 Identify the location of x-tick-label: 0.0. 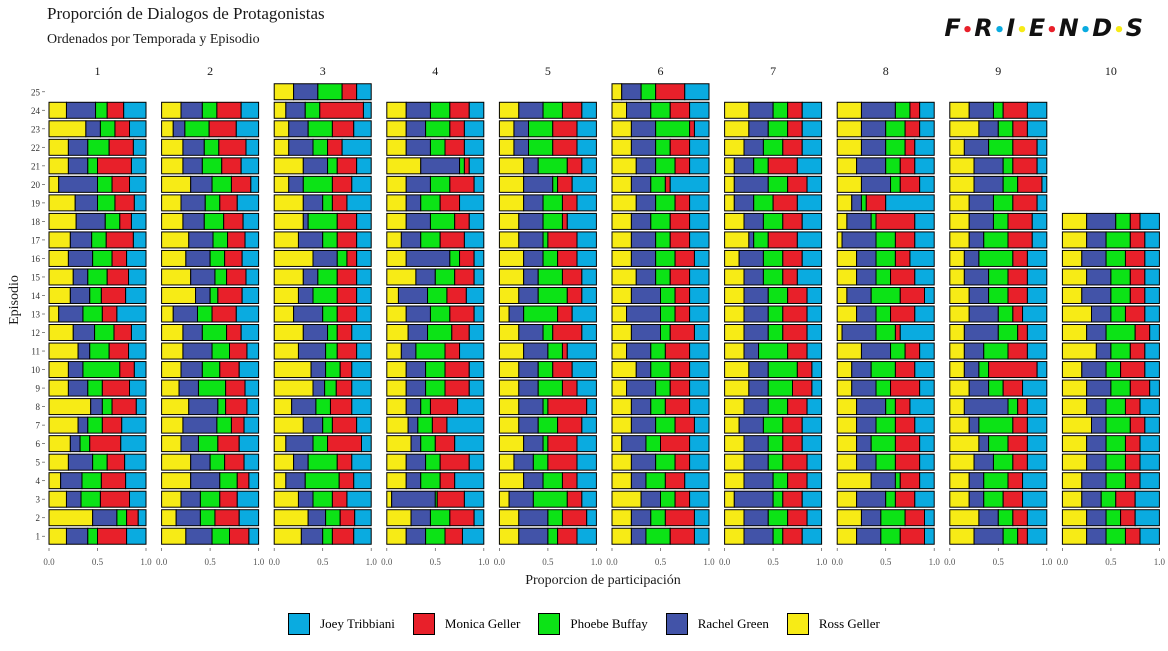
(838, 562).